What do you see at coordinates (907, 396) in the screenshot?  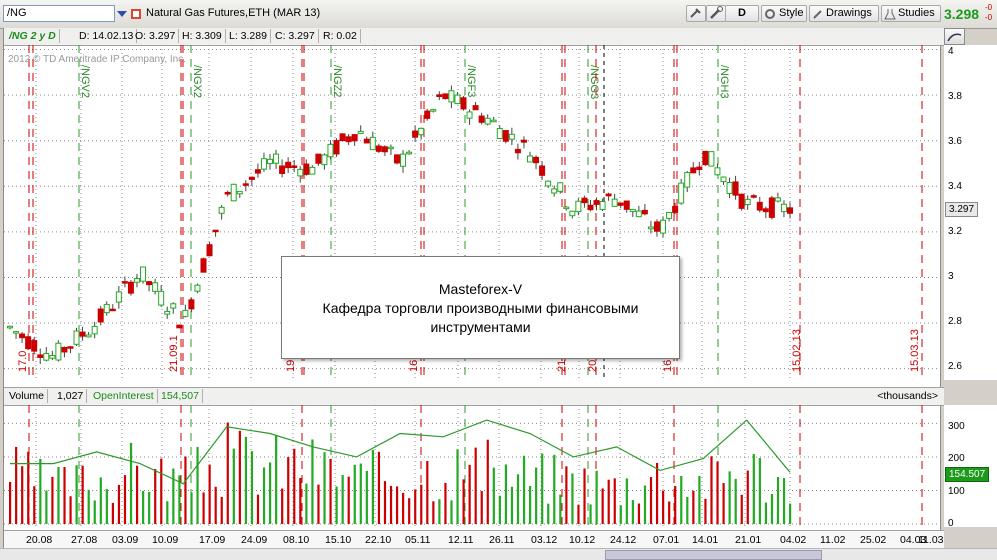 I see `units-label: <thousands>` at bounding box center [907, 396].